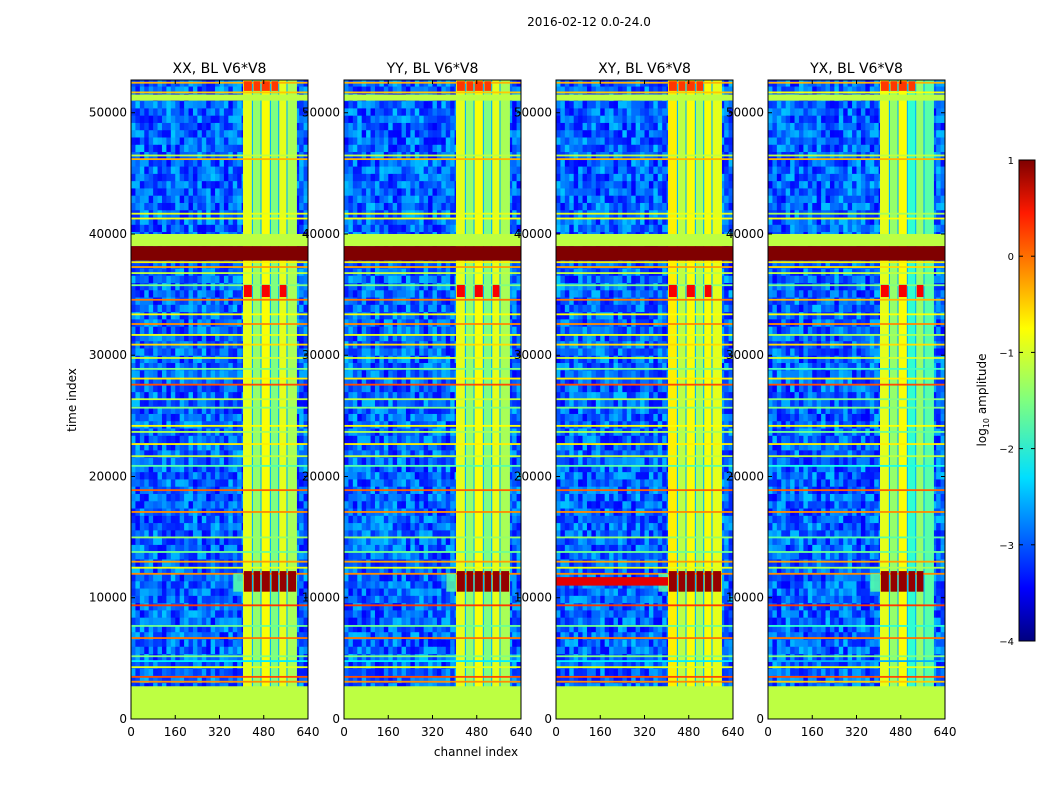 This screenshot has width=1050, height=800. I want to click on figure-title: 2016-02-12 0.0-24.0, so click(589, 22).